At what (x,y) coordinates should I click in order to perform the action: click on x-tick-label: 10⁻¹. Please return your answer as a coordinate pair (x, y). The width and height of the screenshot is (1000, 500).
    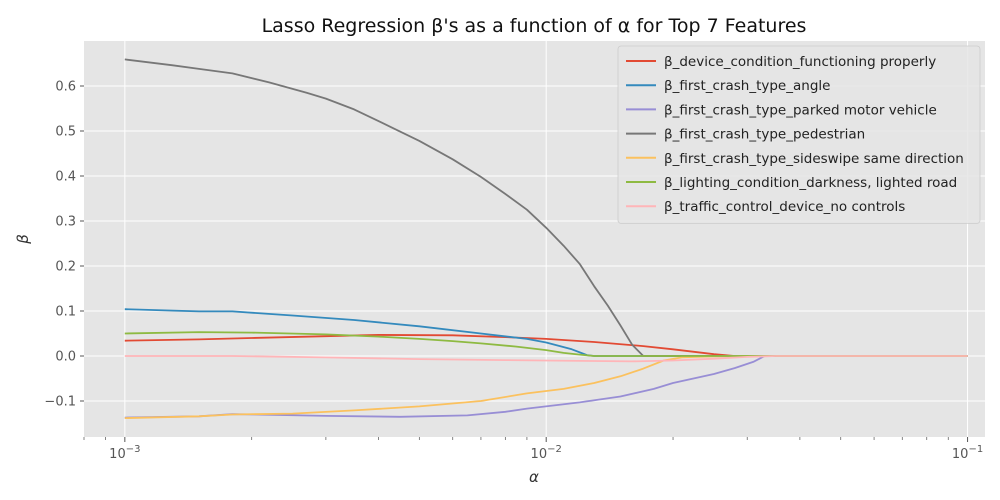
    Looking at the image, I should click on (967, 453).